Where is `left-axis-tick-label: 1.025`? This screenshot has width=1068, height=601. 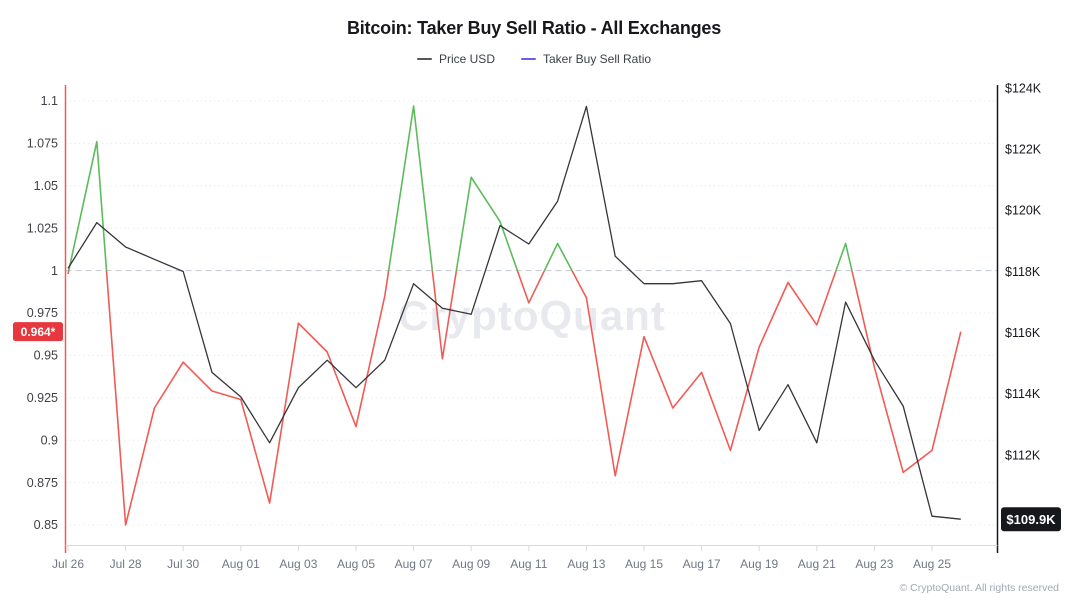 left-axis-tick-label: 1.025 is located at coordinates (42, 228).